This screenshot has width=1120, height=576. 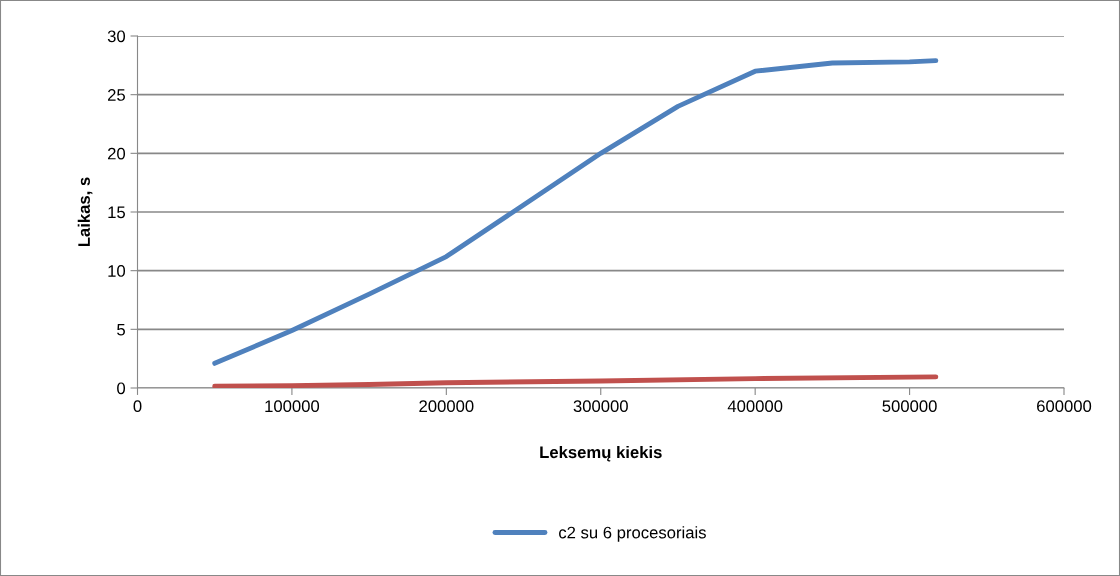 I want to click on y-tick-label: 0, so click(x=121, y=388).